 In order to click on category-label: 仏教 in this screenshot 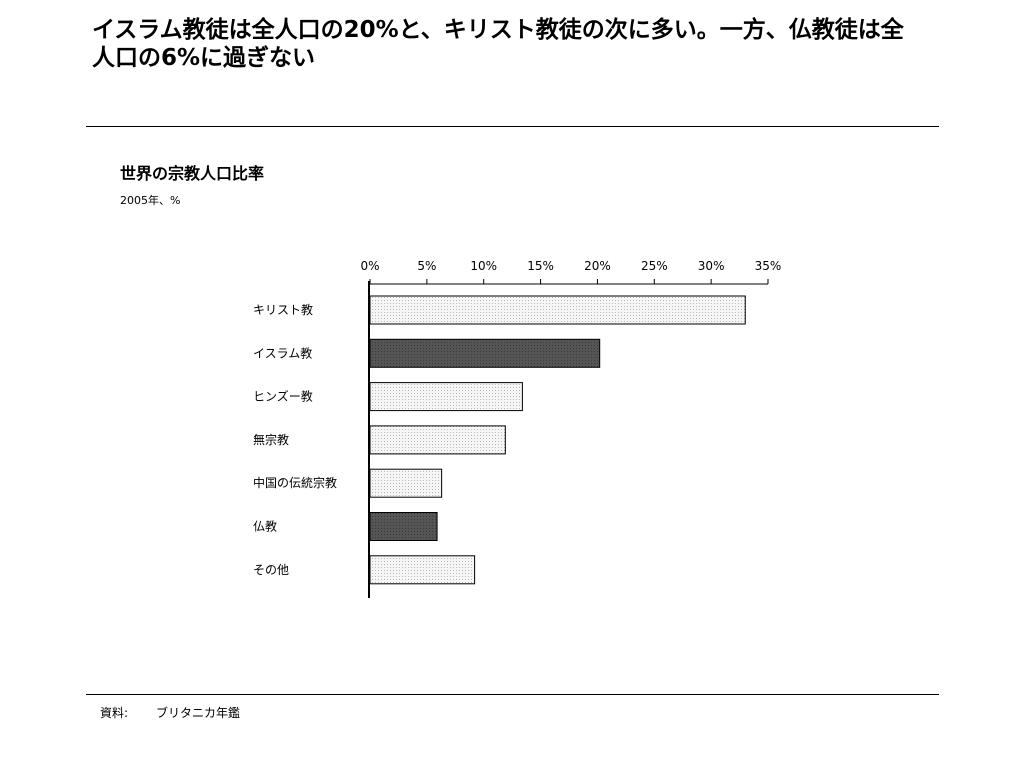, I will do `click(265, 526)`.